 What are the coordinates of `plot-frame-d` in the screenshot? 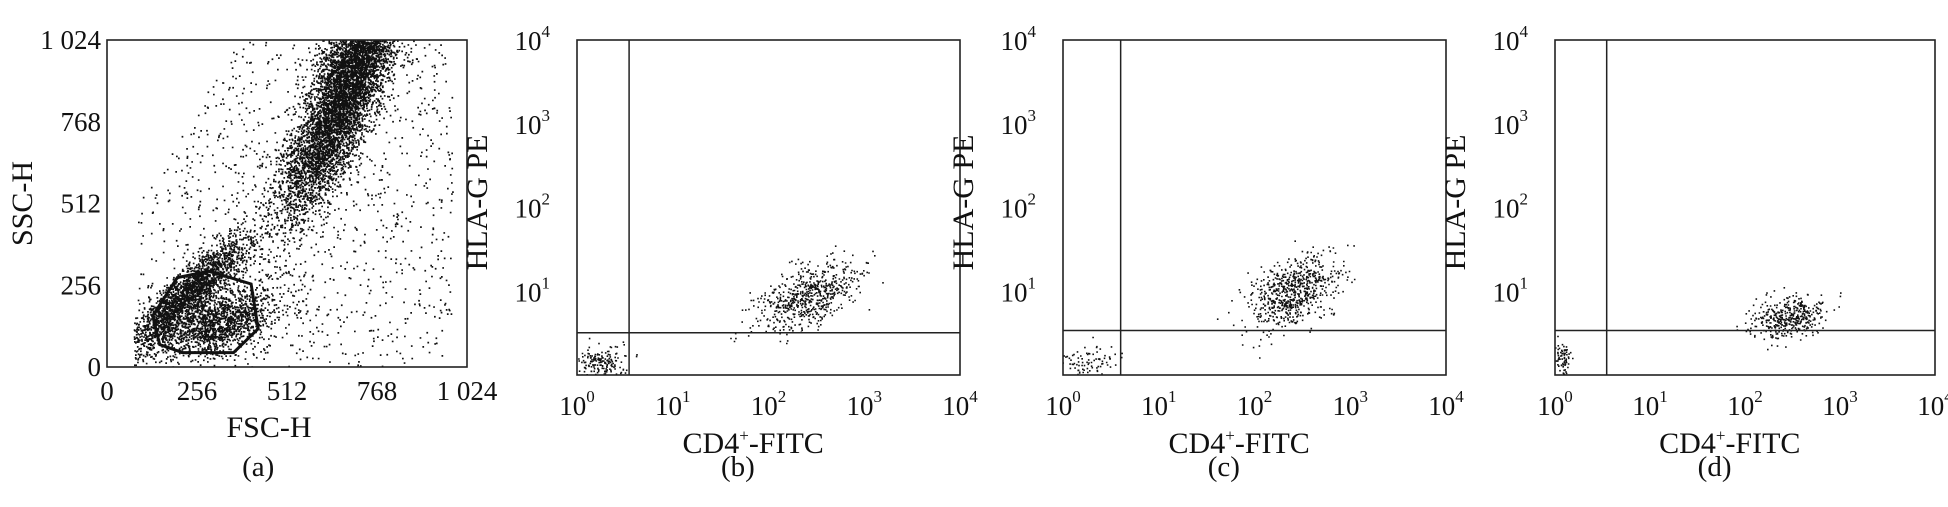 It's located at (1745, 207).